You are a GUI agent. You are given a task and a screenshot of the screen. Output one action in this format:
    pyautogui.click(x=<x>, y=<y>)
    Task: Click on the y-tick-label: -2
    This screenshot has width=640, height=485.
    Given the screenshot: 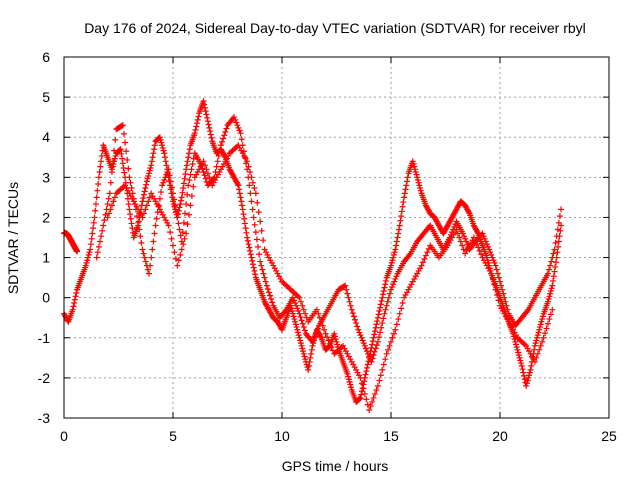 What is the action you would take?
    pyautogui.click(x=44, y=378)
    